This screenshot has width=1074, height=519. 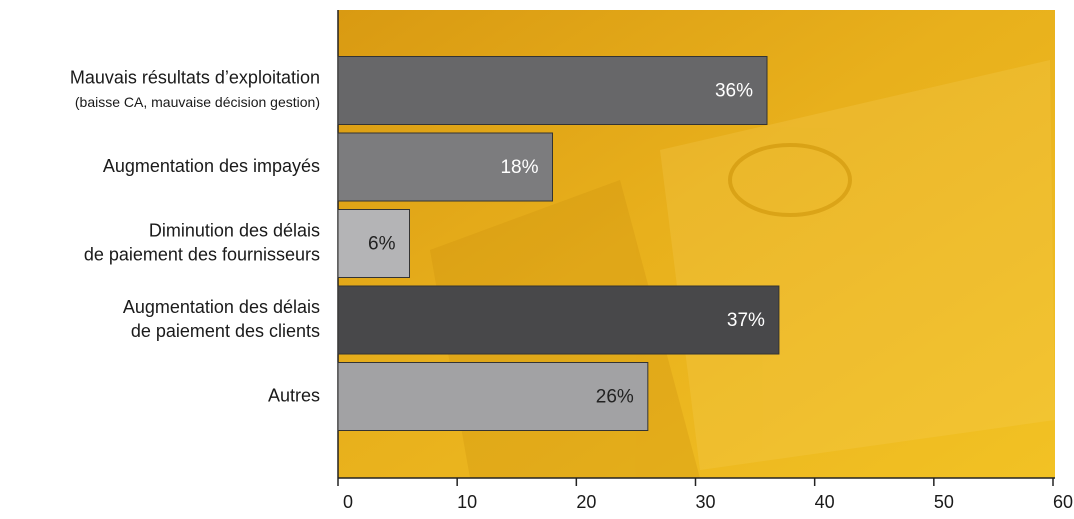 What do you see at coordinates (734, 91) in the screenshot?
I see `value-label: 36%` at bounding box center [734, 91].